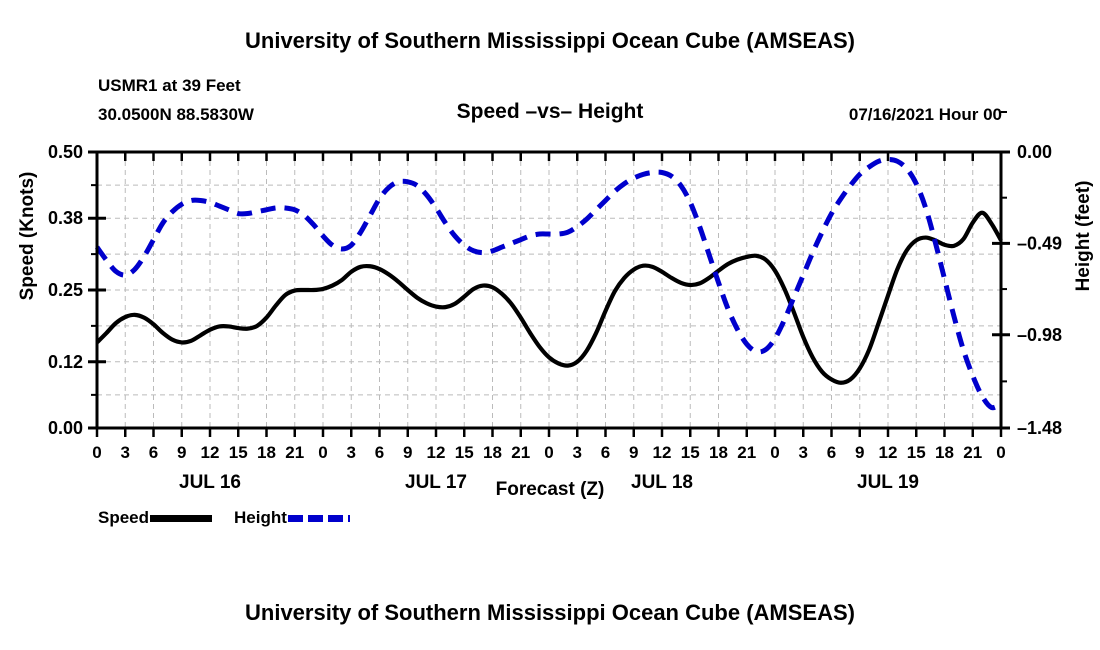 The height and width of the screenshot is (650, 1100). What do you see at coordinates (1039, 335) in the screenshot?
I see `y-right-tick-label: –0.98` at bounding box center [1039, 335].